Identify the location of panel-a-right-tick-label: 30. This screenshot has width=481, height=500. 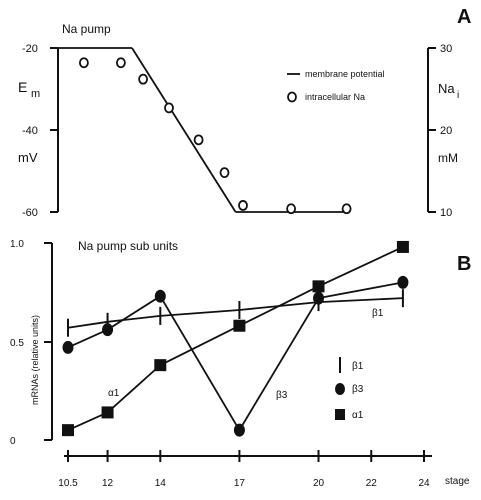
(446, 49).